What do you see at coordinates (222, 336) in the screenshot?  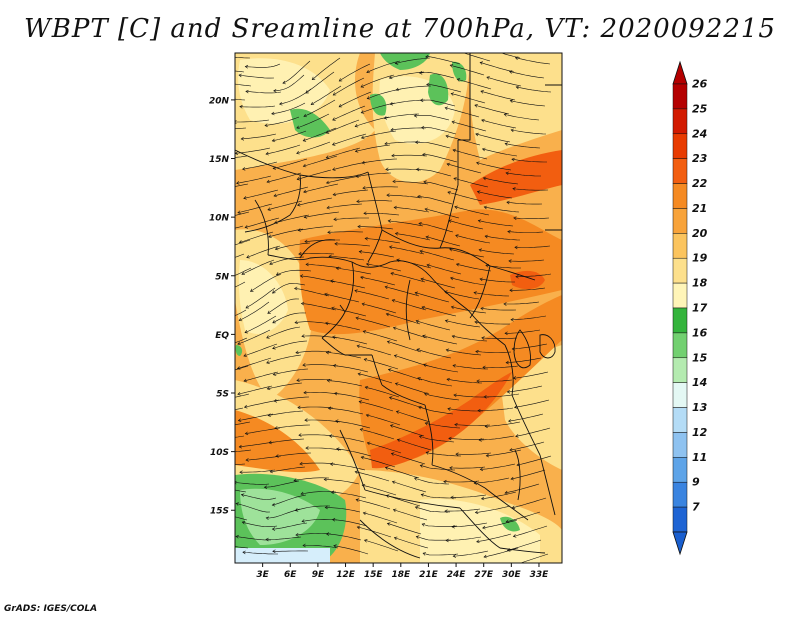 I see `lat-tick-label-4: EQ` at bounding box center [222, 336].